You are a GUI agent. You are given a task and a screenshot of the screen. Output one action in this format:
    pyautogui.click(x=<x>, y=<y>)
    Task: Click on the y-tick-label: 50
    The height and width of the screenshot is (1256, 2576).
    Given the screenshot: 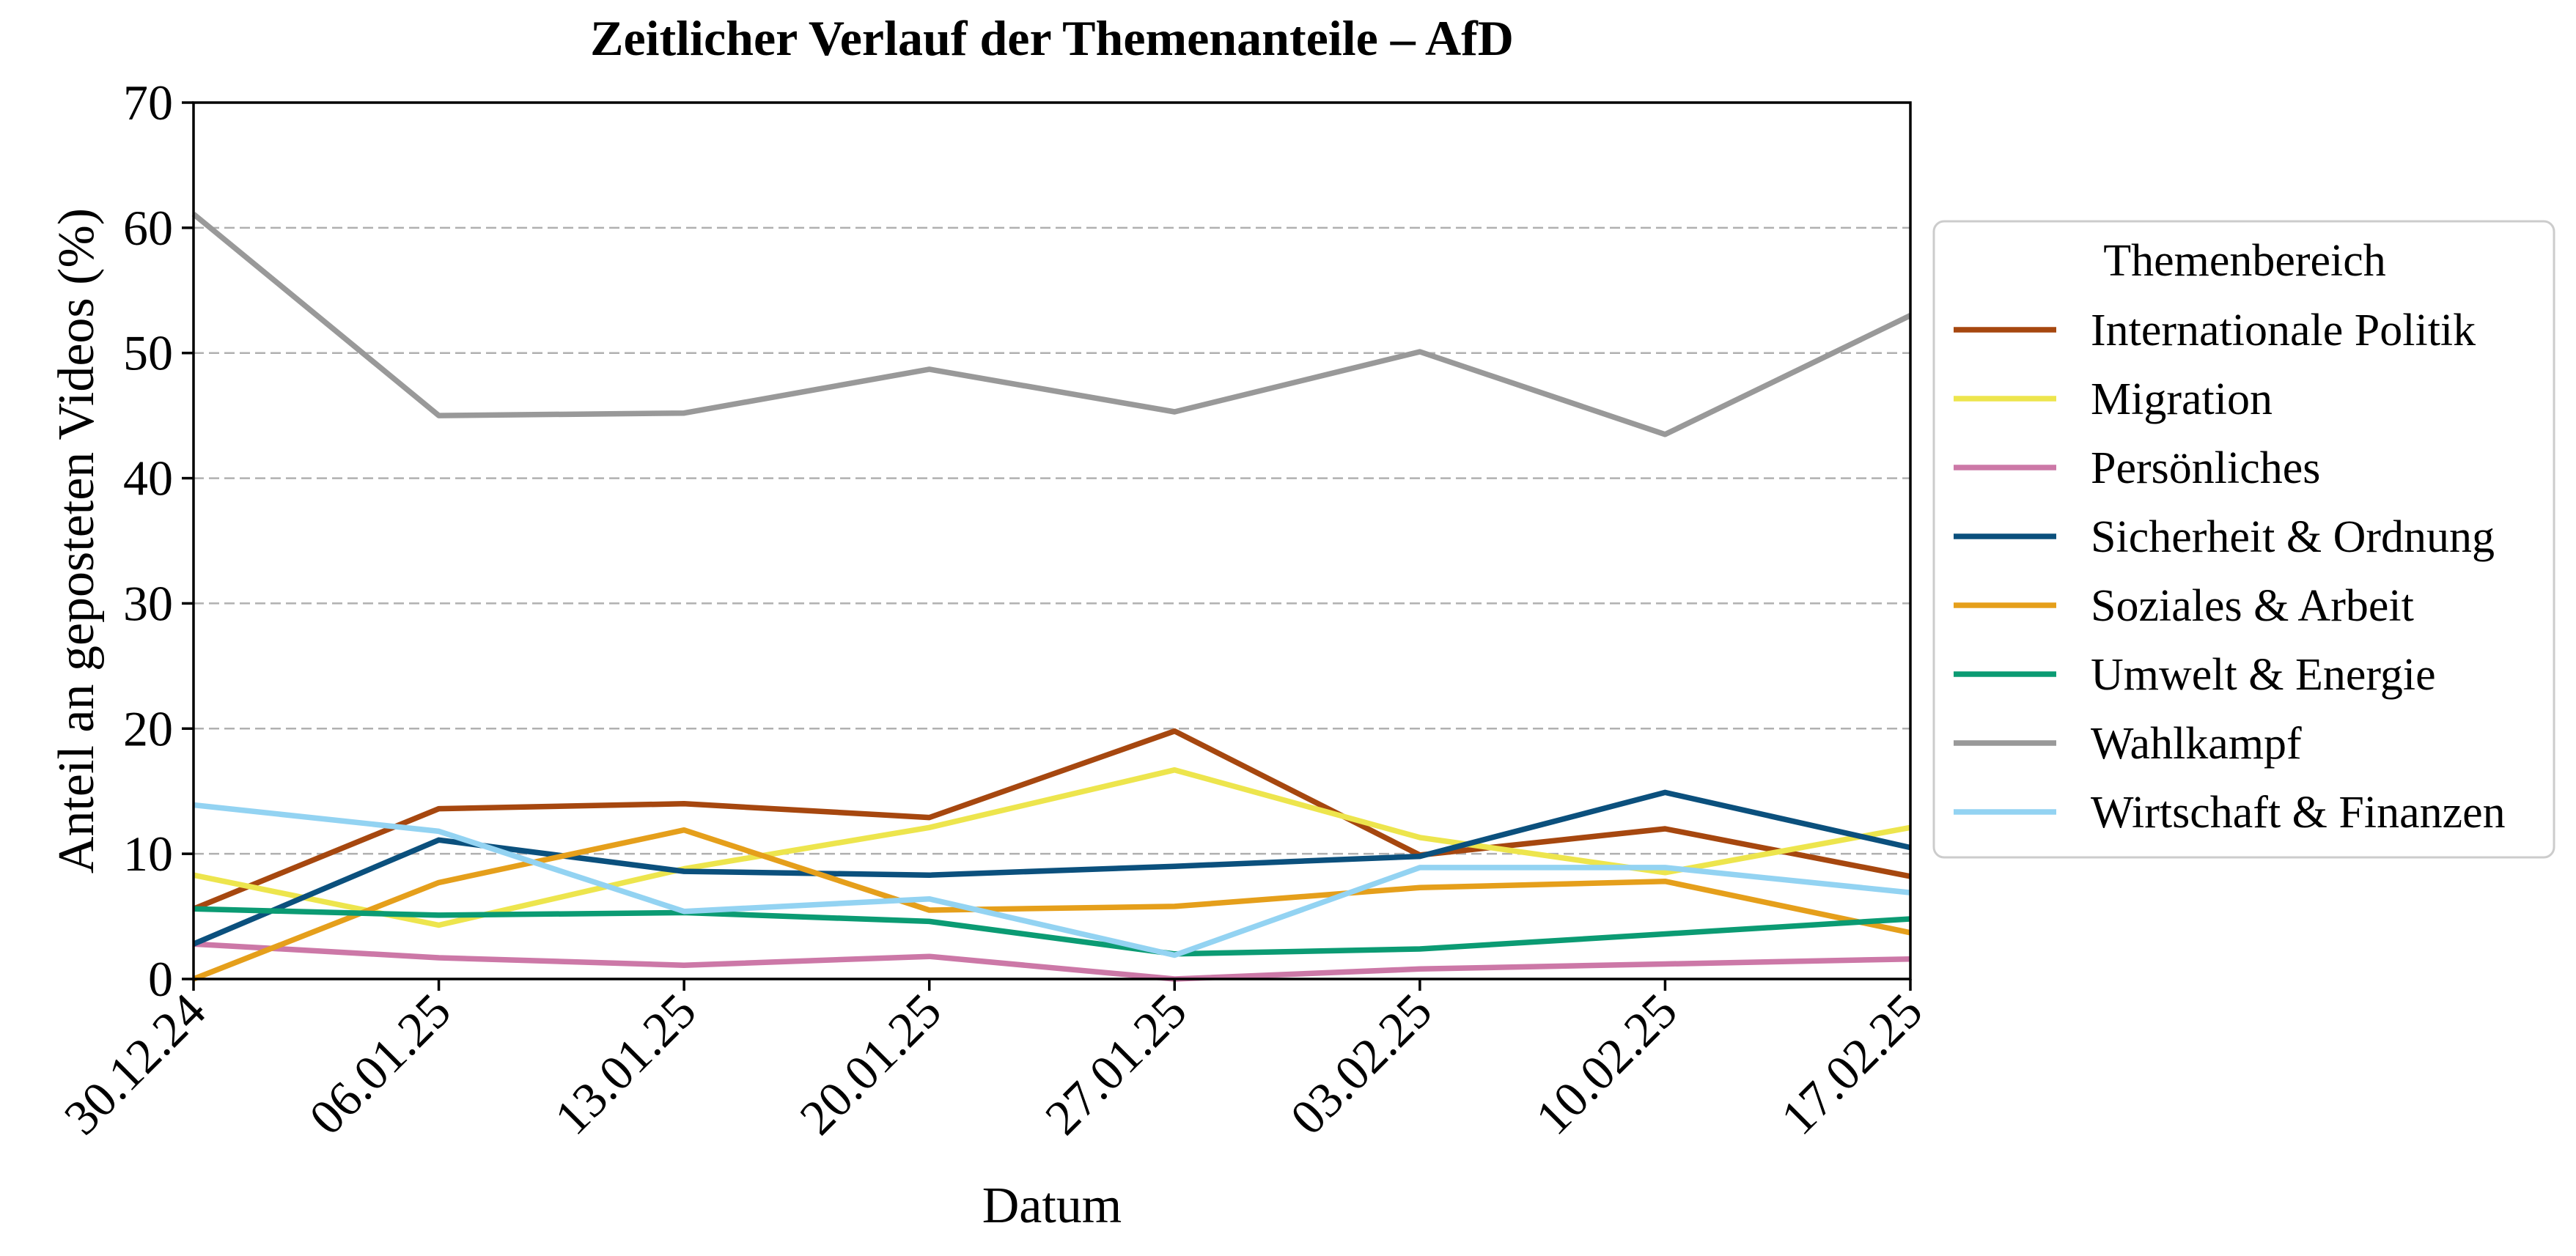 What is the action you would take?
    pyautogui.click(x=148, y=353)
    